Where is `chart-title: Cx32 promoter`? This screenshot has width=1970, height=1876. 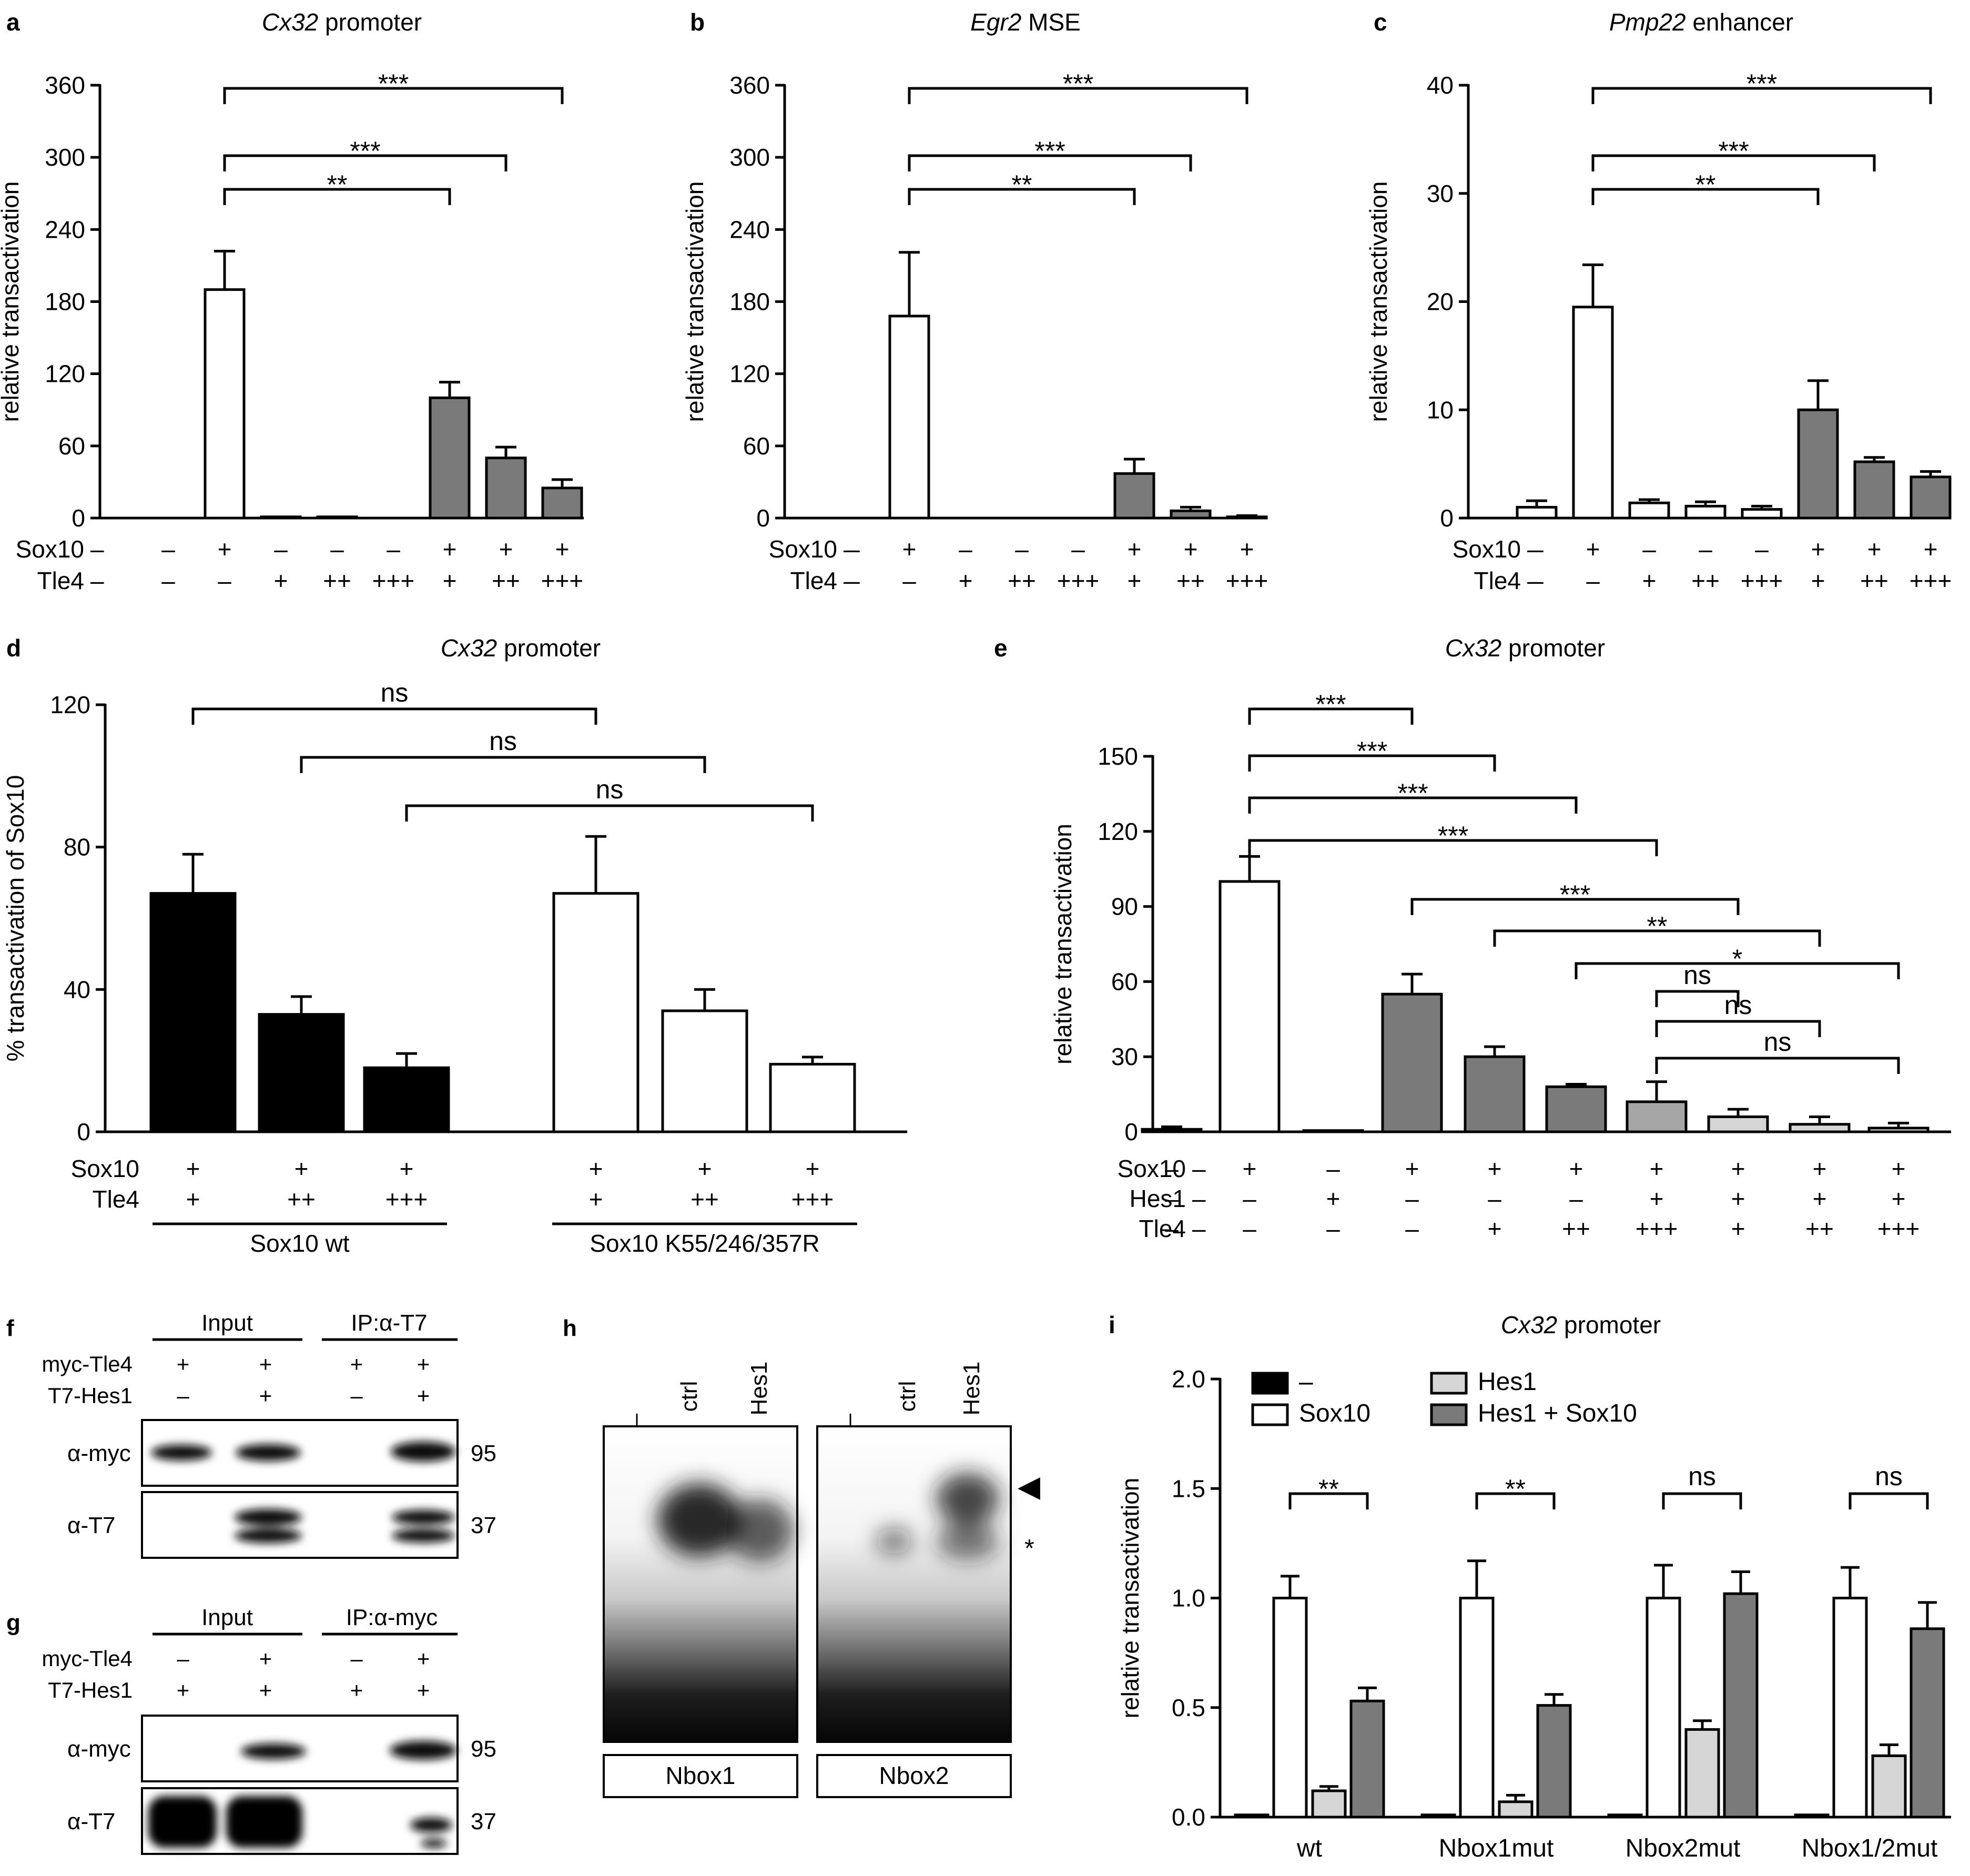
chart-title: Cx32 promoter is located at coordinates (342, 22).